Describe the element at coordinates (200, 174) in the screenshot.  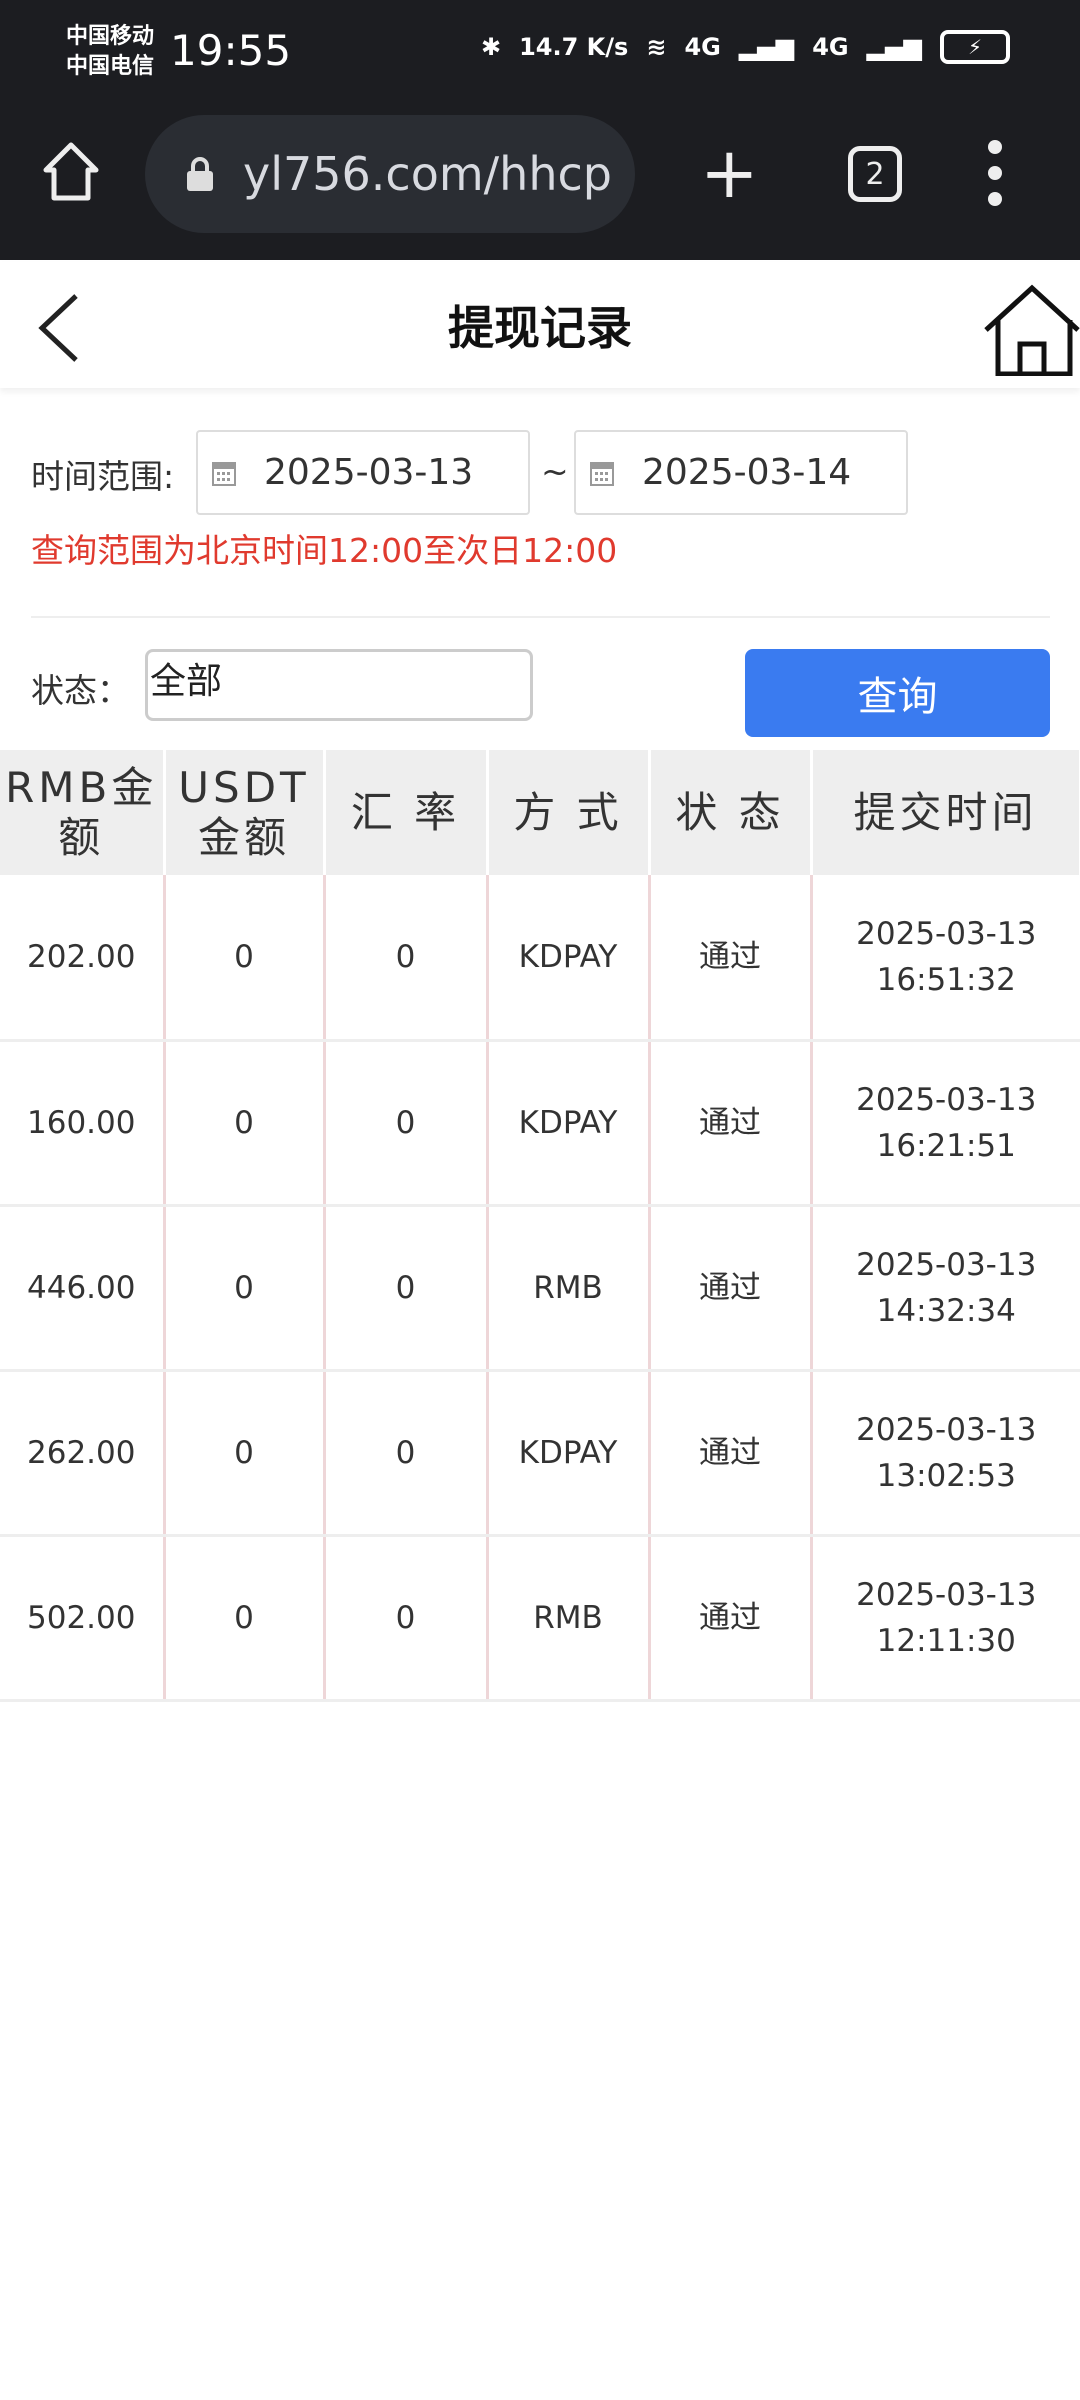
I see `lock-icon` at that location.